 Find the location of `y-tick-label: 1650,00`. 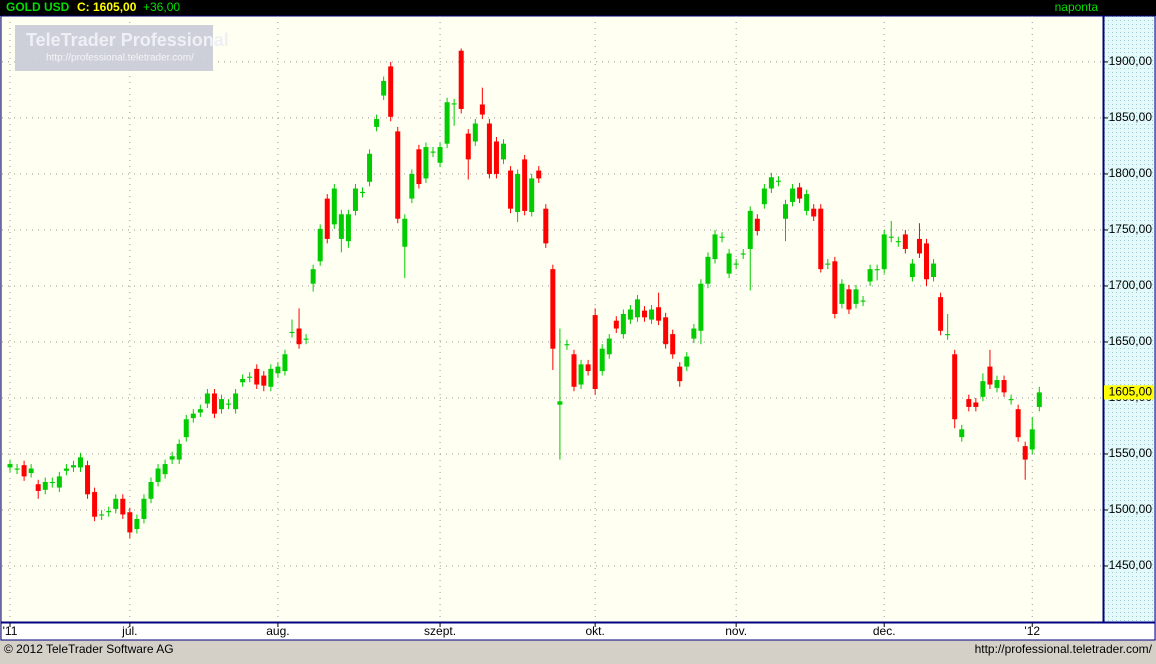

y-tick-label: 1650,00 is located at coordinates (1131, 341).